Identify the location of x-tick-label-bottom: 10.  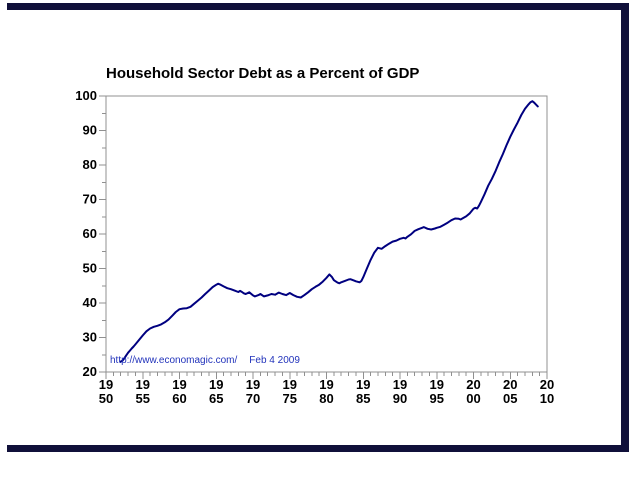
(547, 398).